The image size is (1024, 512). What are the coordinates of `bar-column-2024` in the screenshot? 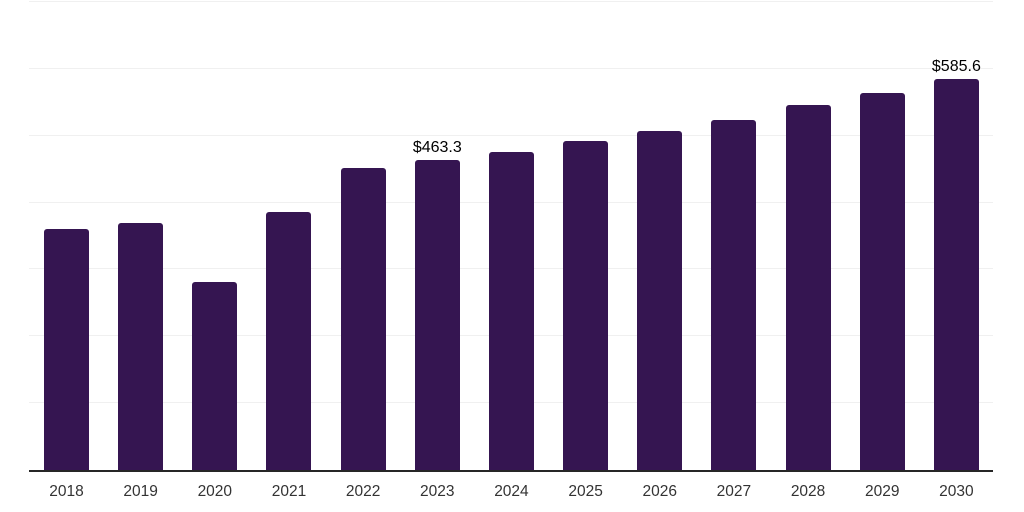 It's located at (511, 310).